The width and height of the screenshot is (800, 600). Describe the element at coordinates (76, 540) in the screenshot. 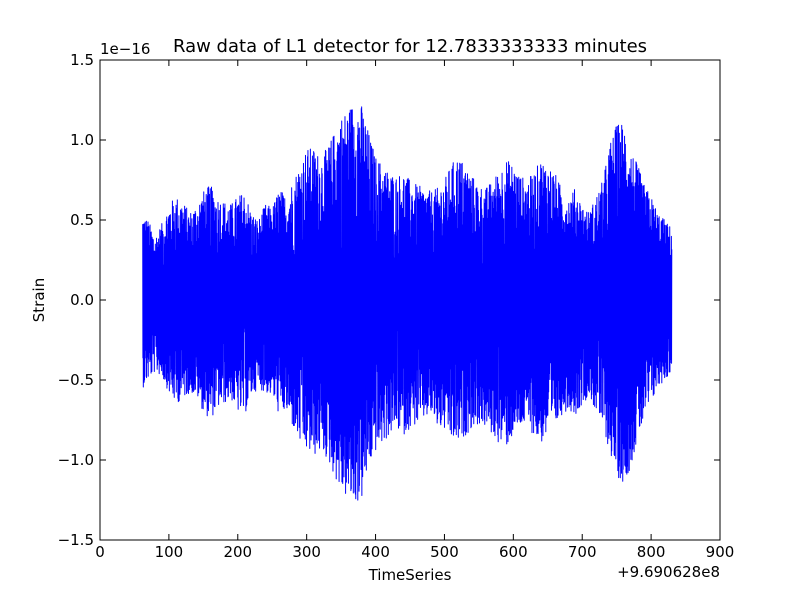

I see `y-tick-label: −1.5` at that location.